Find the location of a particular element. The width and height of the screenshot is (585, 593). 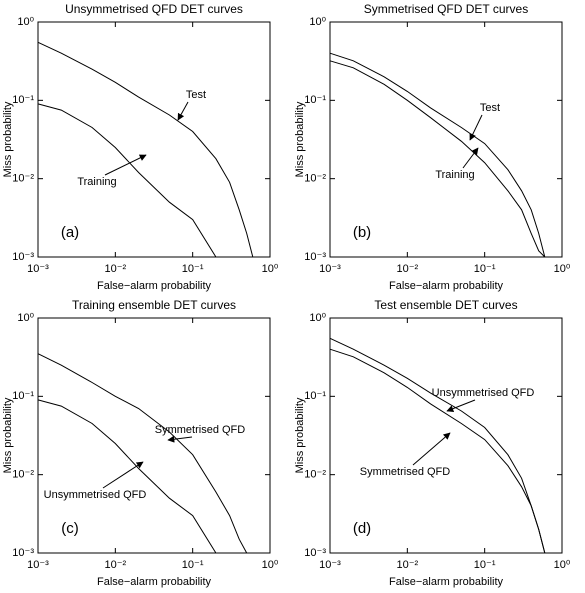

panel-letter: (d) is located at coordinates (362, 528).